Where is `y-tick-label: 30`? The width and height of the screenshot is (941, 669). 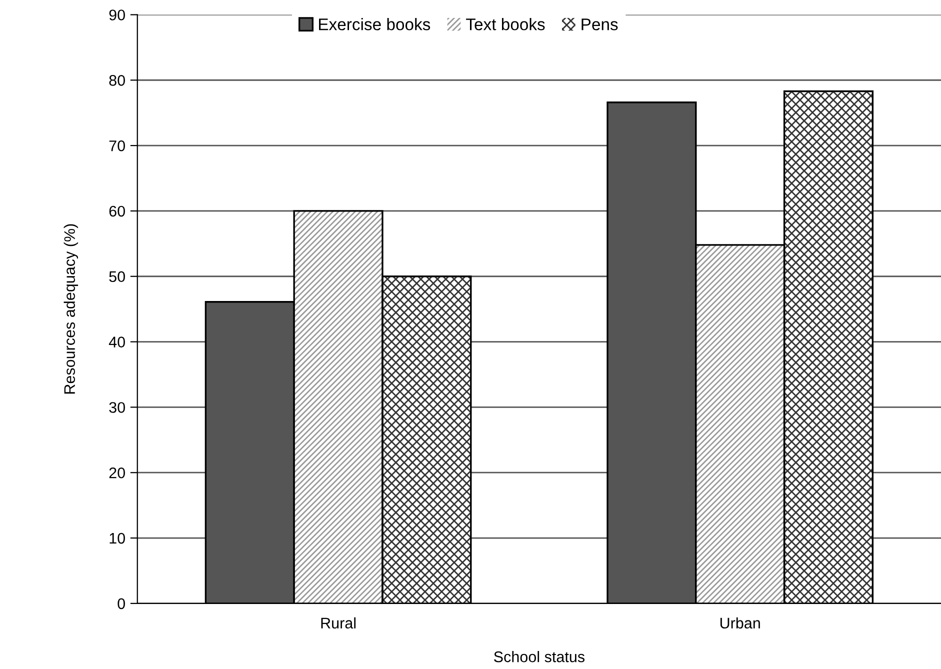 y-tick-label: 30 is located at coordinates (117, 407).